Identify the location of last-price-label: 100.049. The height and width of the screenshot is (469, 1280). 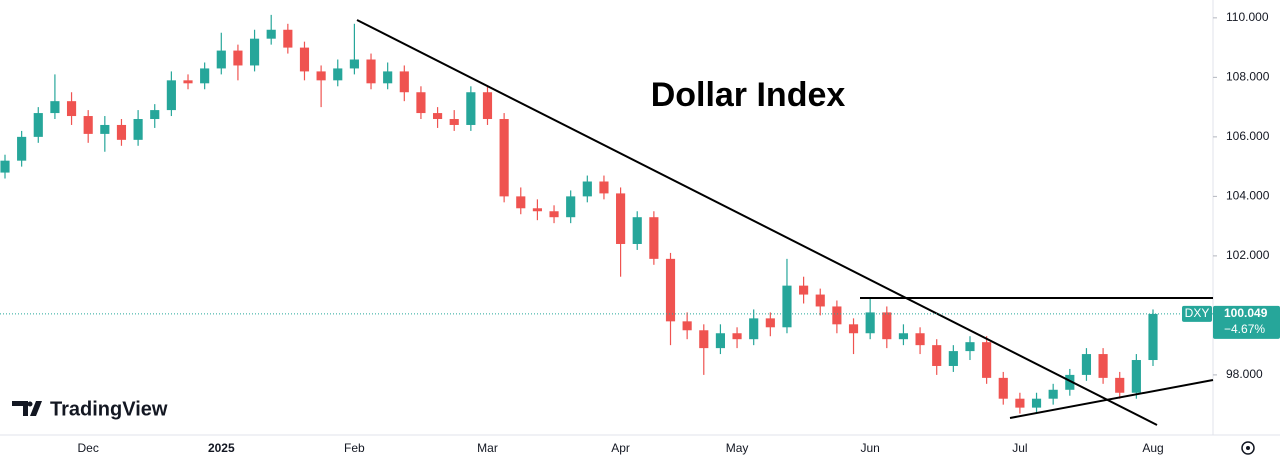
(1246, 313).